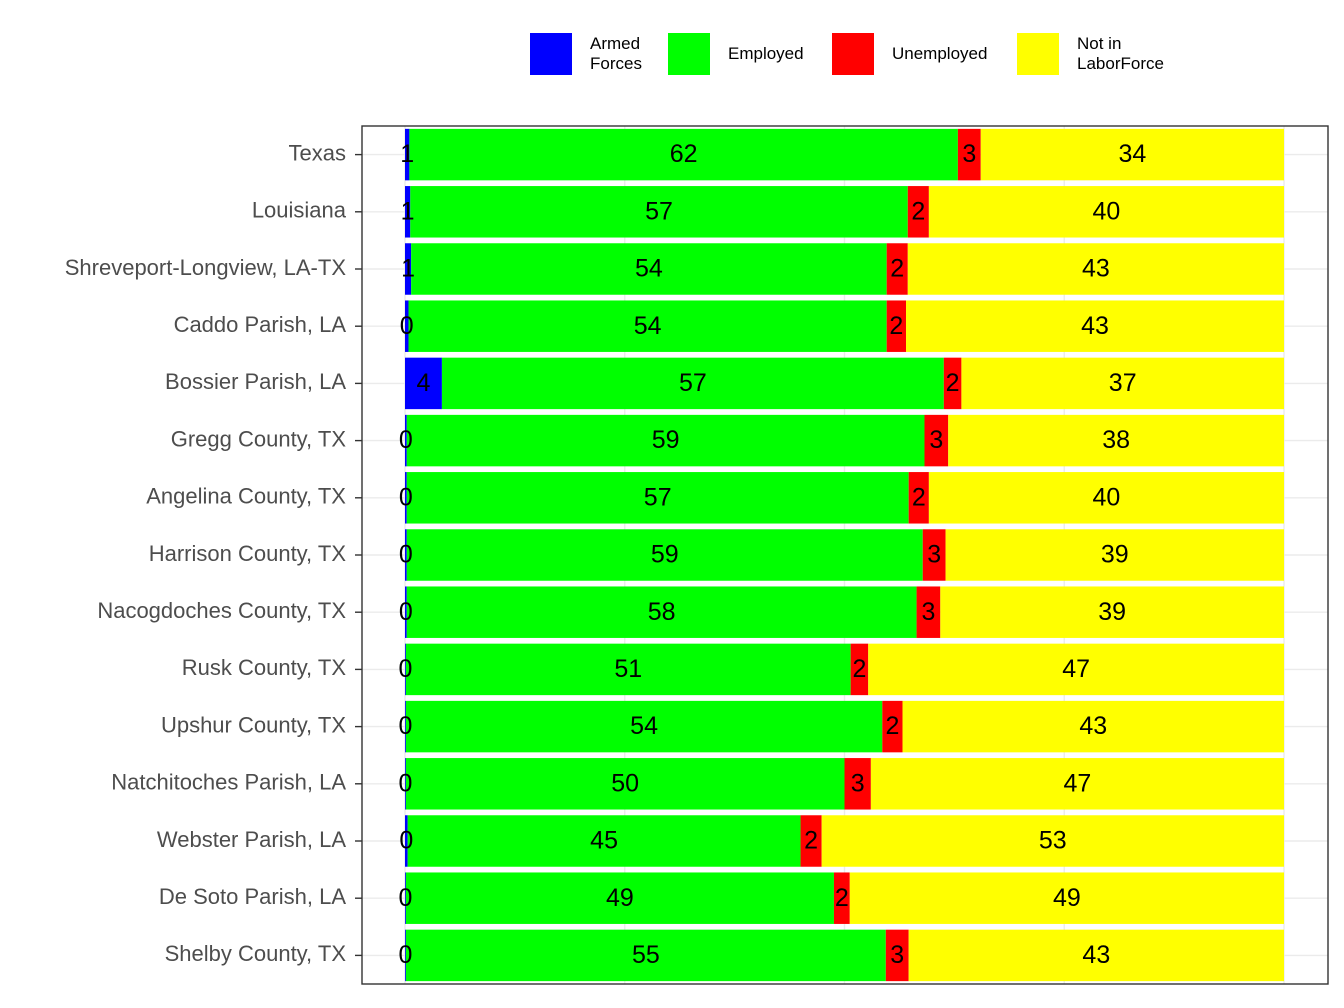 This screenshot has width=1344, height=1008. I want to click on value-label: 4, so click(424, 383).